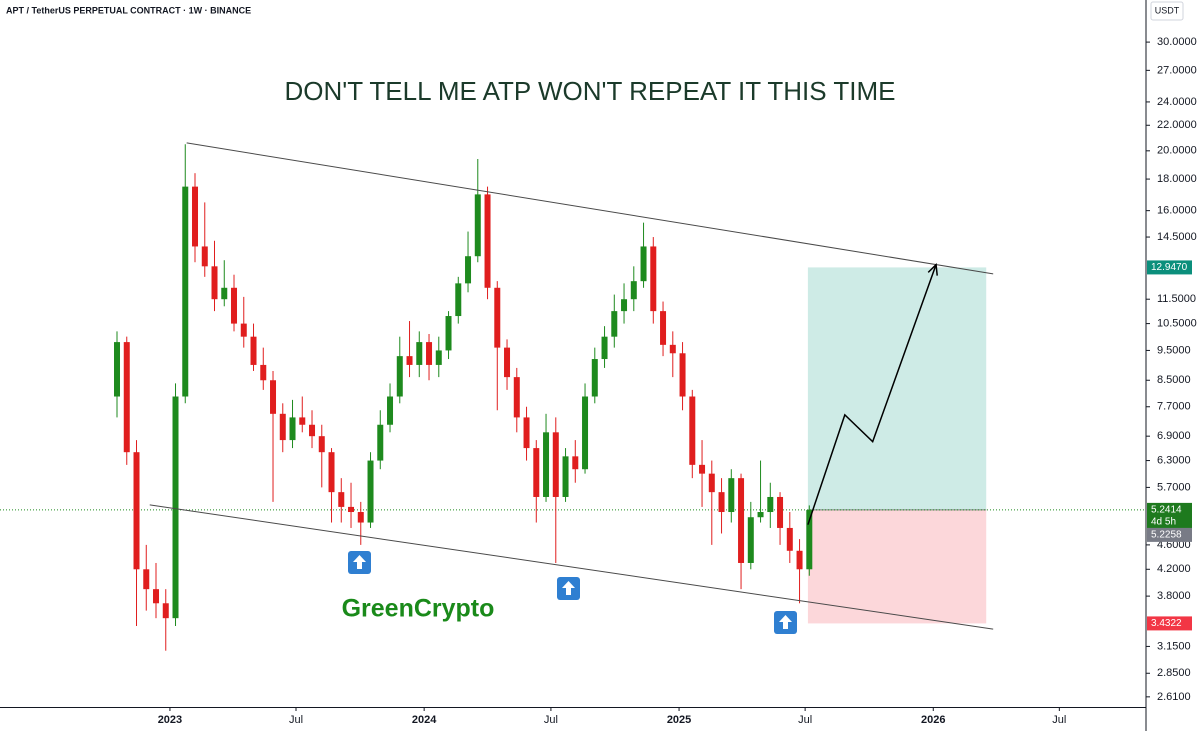 The width and height of the screenshot is (1200, 731). What do you see at coordinates (897, 566) in the screenshot?
I see `stop-zone` at bounding box center [897, 566].